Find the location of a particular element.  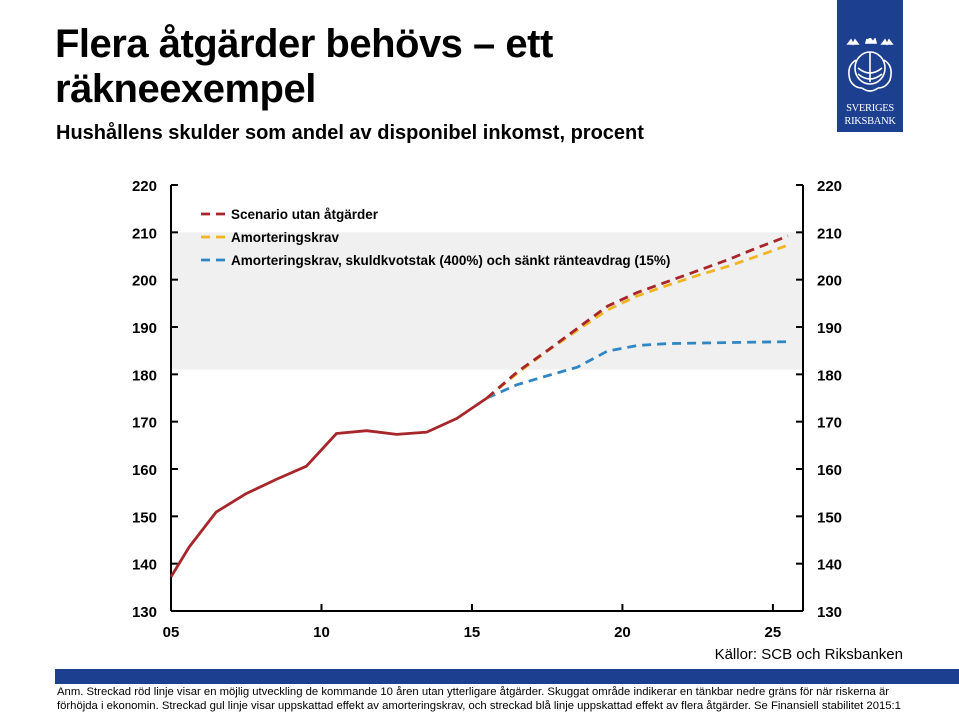

legend-label: Amorteringskrav is located at coordinates (285, 237).